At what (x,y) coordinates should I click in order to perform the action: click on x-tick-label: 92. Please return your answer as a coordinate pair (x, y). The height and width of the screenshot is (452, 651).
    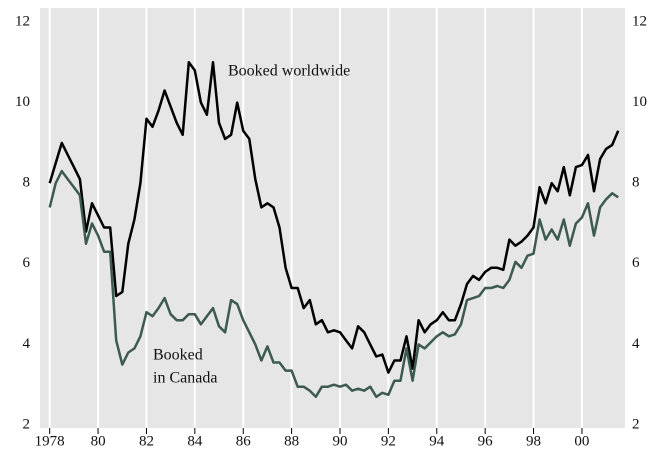
    Looking at the image, I should click on (388, 441).